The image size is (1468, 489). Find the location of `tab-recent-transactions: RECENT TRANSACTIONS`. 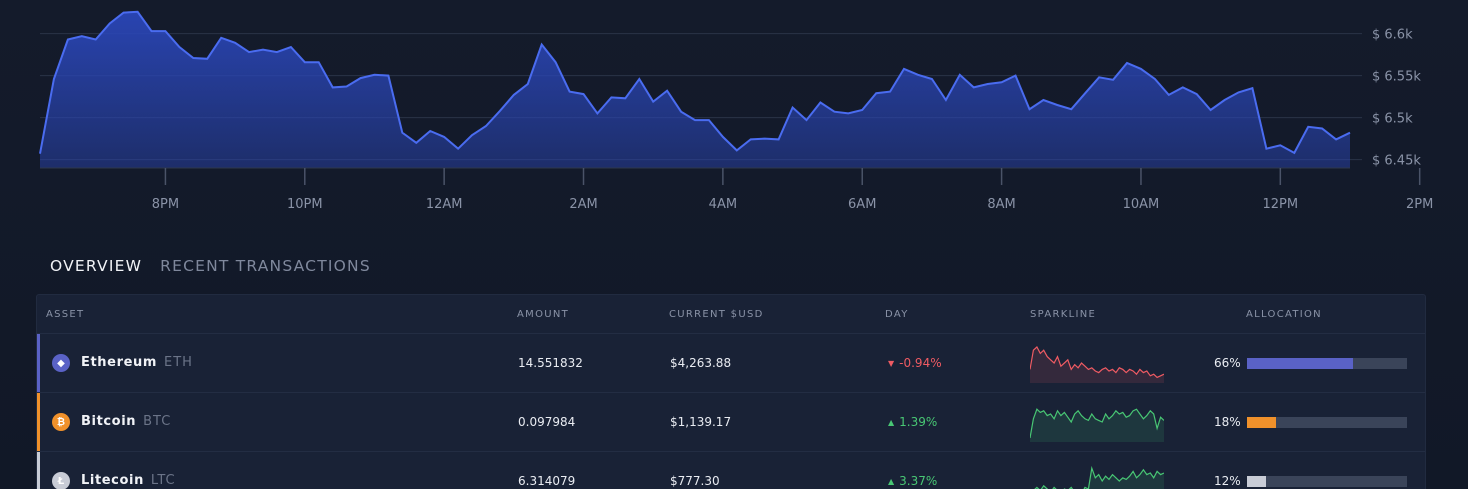

tab-recent-transactions: RECENT TRANSACTIONS is located at coordinates (265, 266).